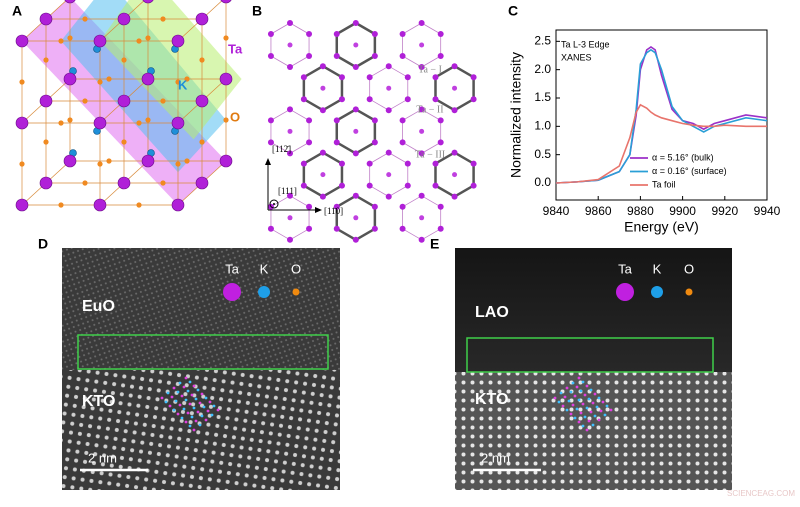 The width and height of the screenshot is (800, 507). Describe the element at coordinates (364, 123) in the screenshot. I see `panel-b: B Ta − I Ta − II Ta − III [112̄] [111] [11̄0]` at that location.